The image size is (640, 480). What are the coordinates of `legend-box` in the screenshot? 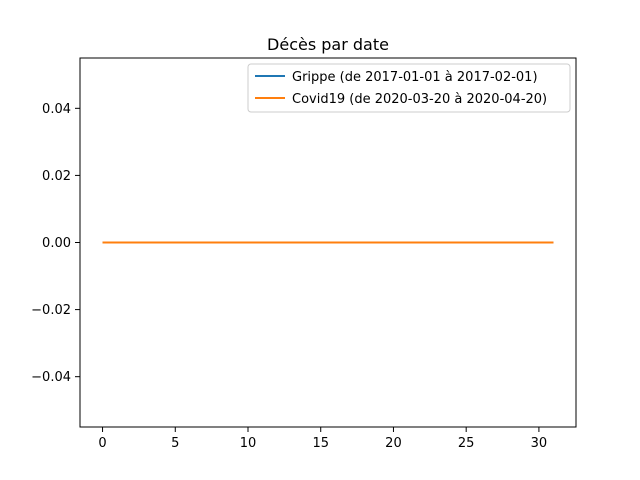 It's located at (409, 88).